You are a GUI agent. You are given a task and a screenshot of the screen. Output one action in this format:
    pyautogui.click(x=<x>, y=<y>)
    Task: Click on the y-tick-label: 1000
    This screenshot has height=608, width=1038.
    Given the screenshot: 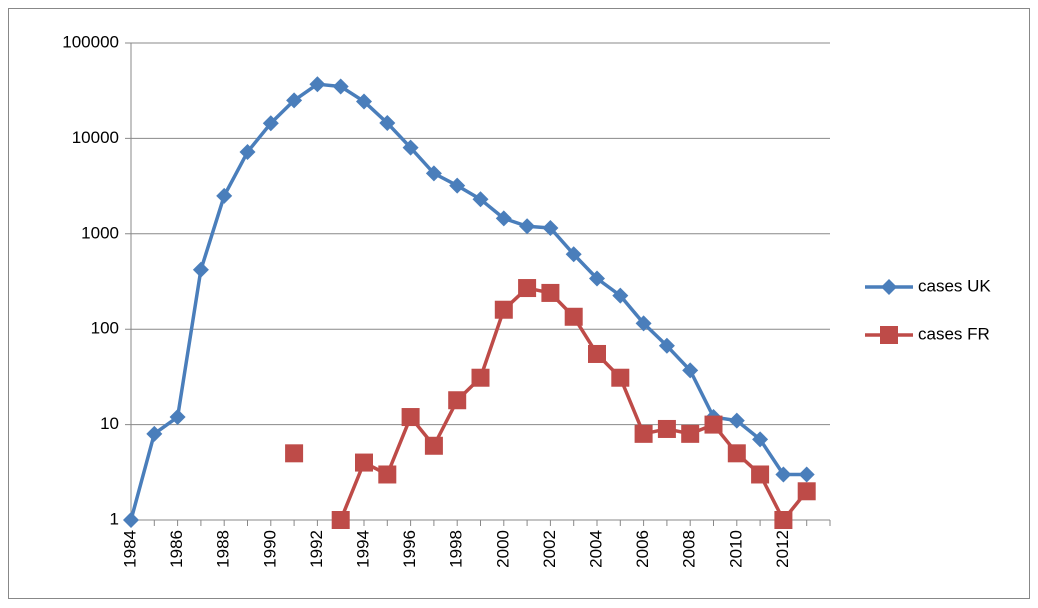 What is the action you would take?
    pyautogui.click(x=100, y=232)
    